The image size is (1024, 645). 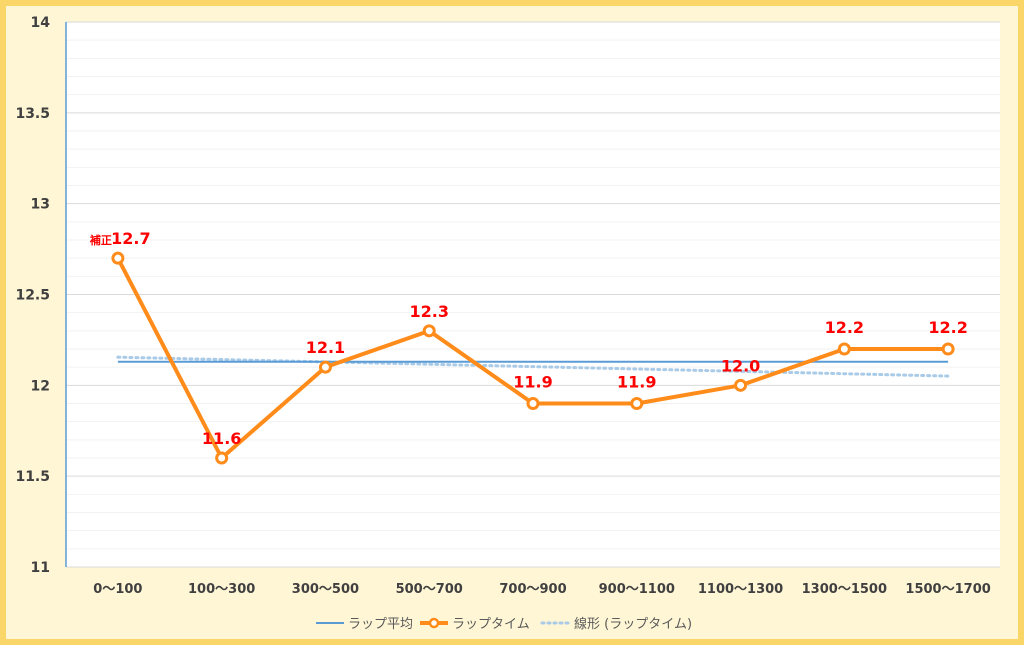 I want to click on y-tick-label: 11.5, so click(x=32, y=477).